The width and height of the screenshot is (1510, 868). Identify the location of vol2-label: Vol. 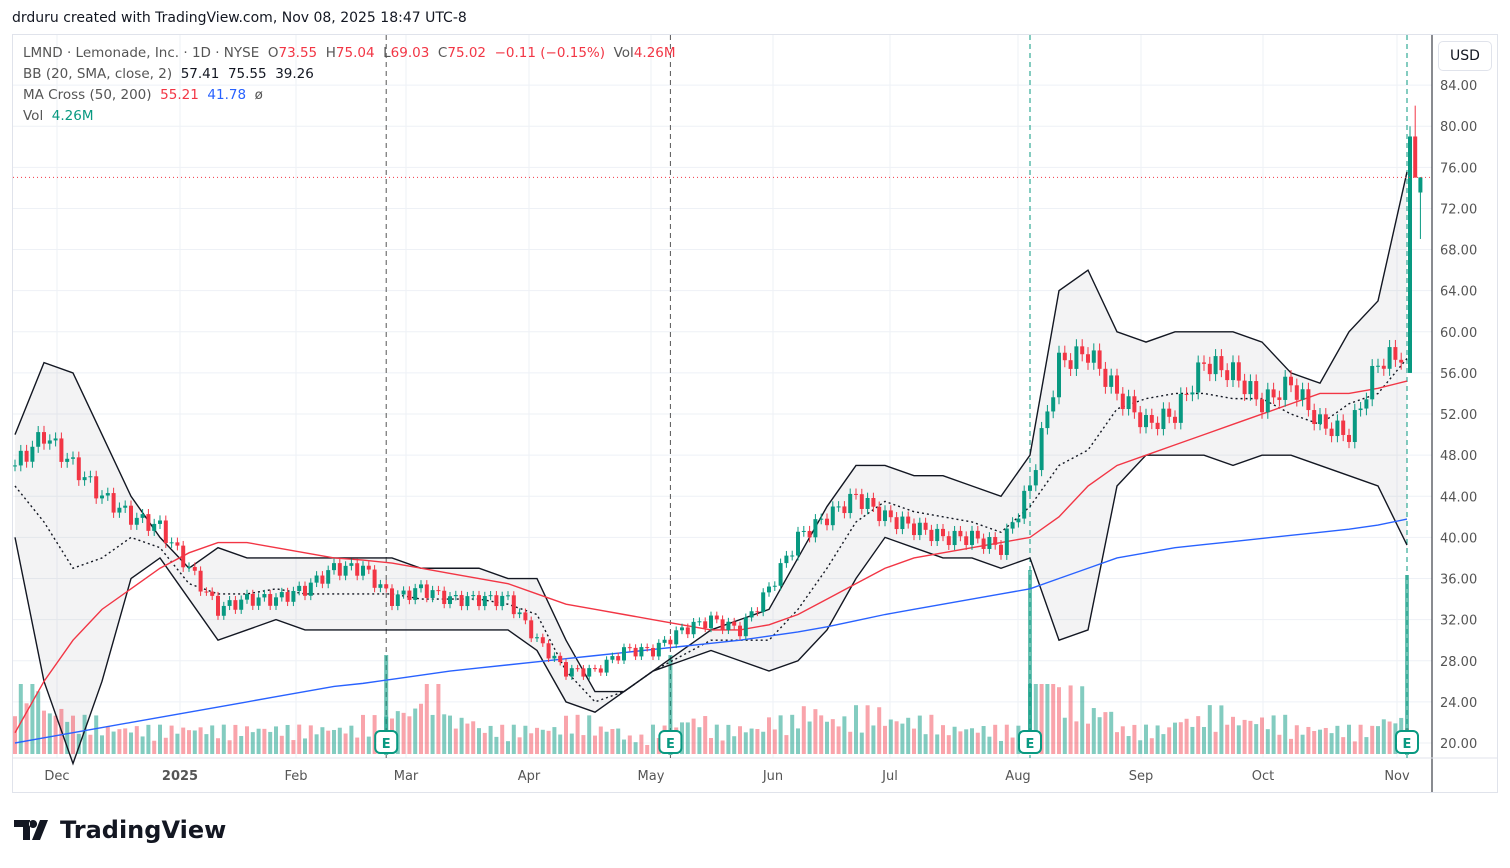
(33, 116).